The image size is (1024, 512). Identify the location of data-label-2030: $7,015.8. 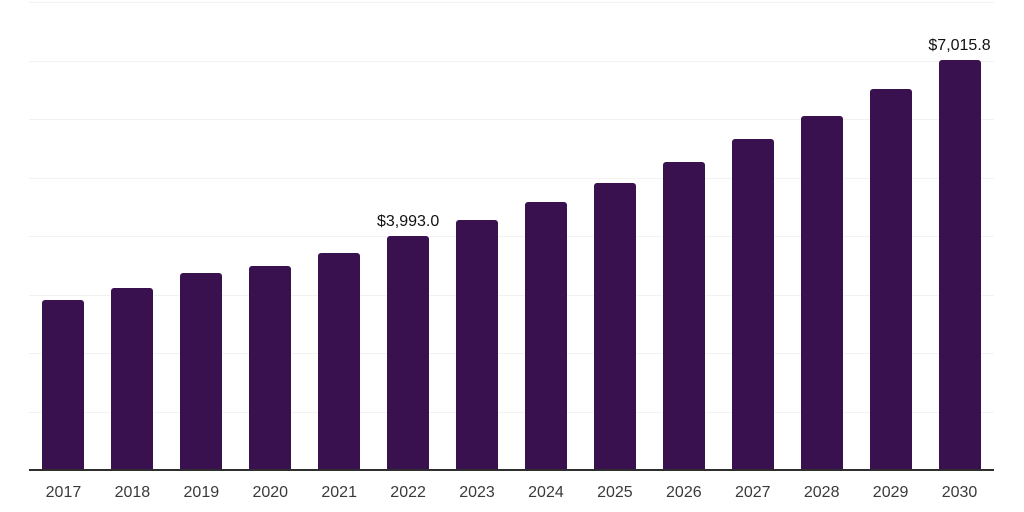
(959, 45).